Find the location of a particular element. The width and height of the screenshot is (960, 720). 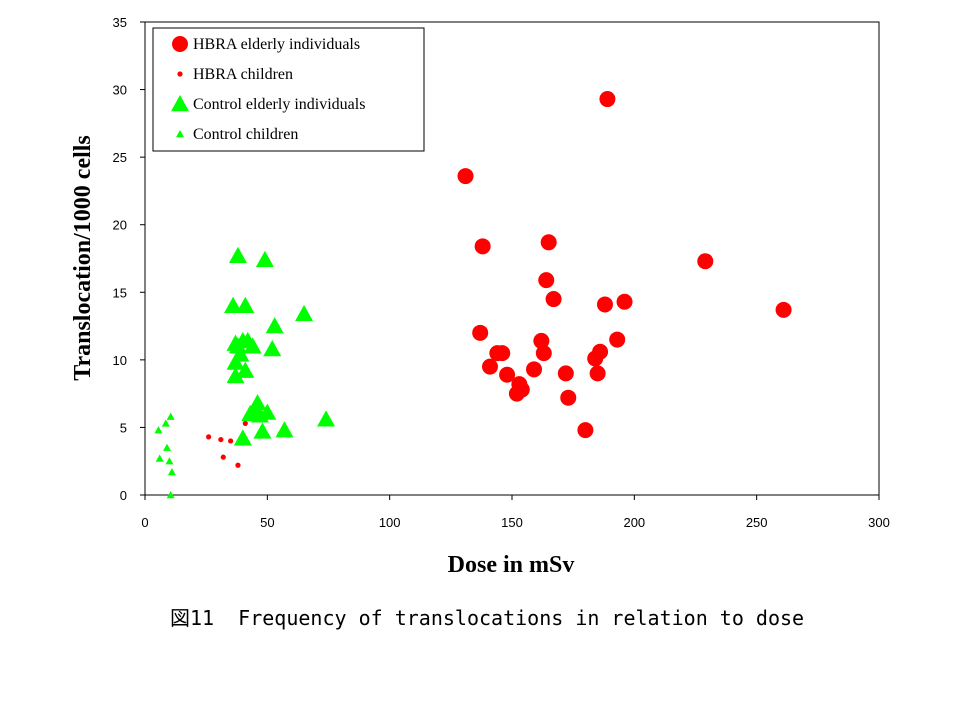

x-tick-label: 300 is located at coordinates (879, 522).